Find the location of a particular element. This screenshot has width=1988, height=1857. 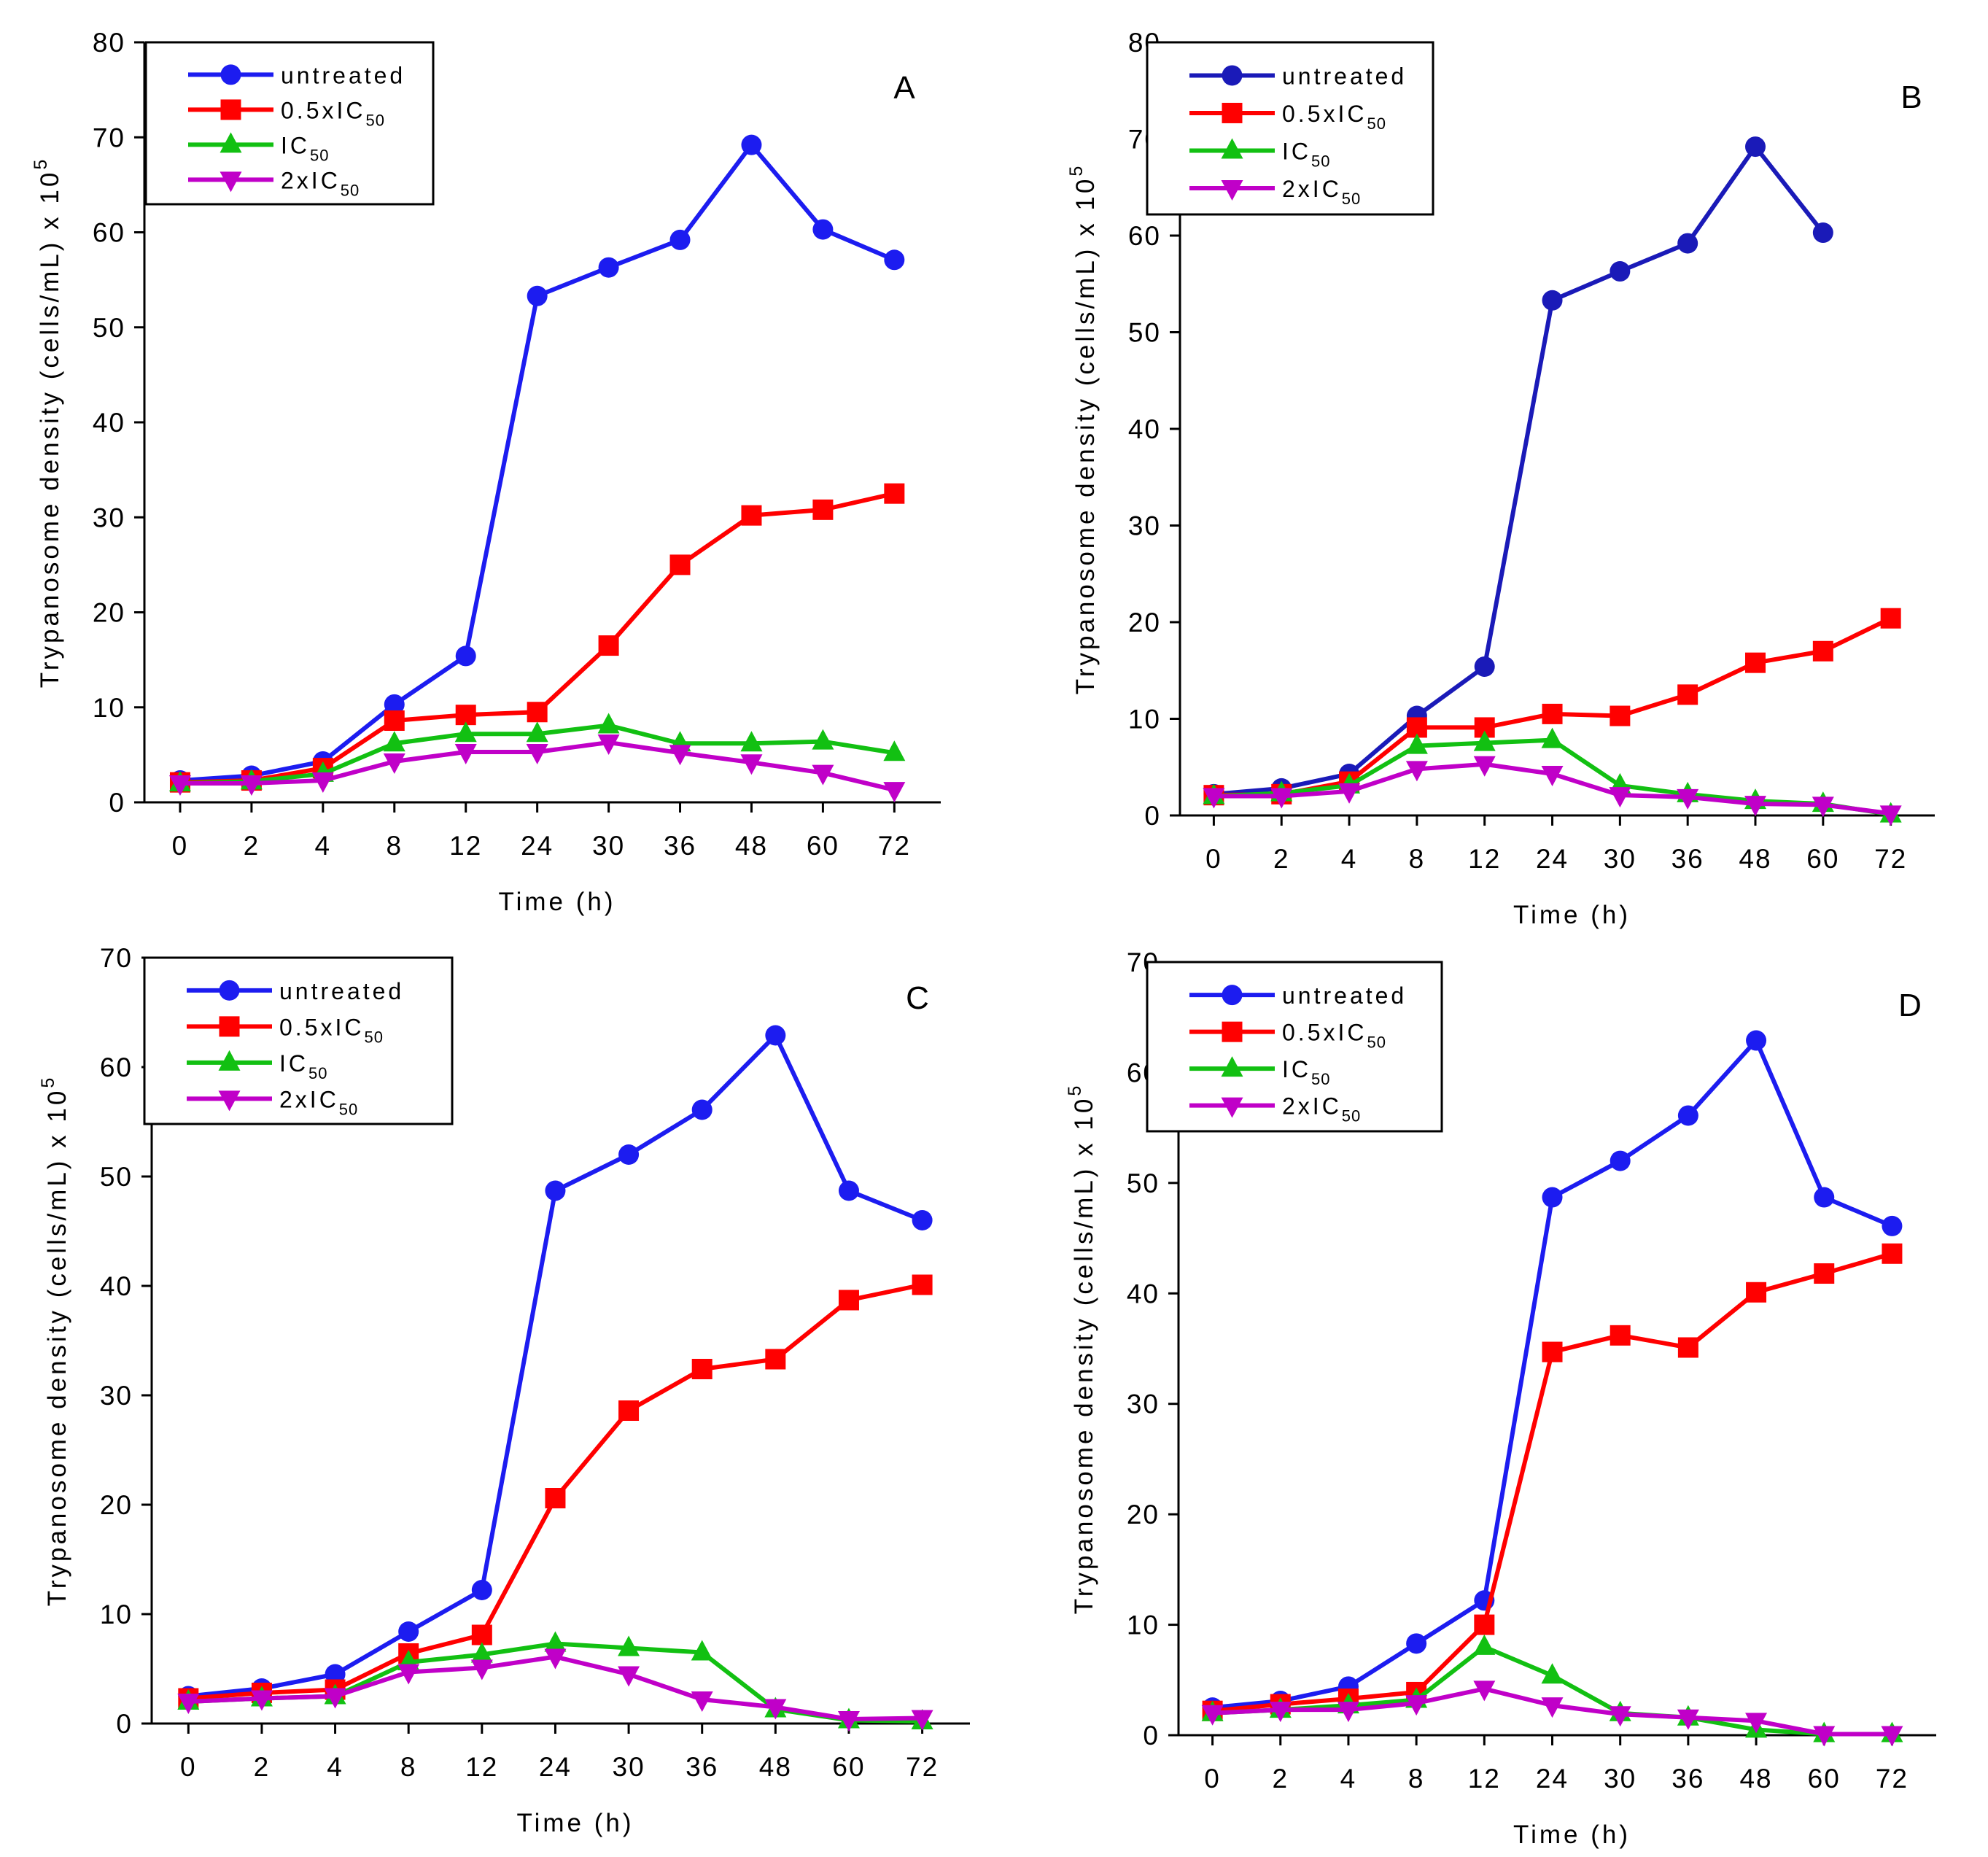

x-tick-label: 4 is located at coordinates (335, 1767).